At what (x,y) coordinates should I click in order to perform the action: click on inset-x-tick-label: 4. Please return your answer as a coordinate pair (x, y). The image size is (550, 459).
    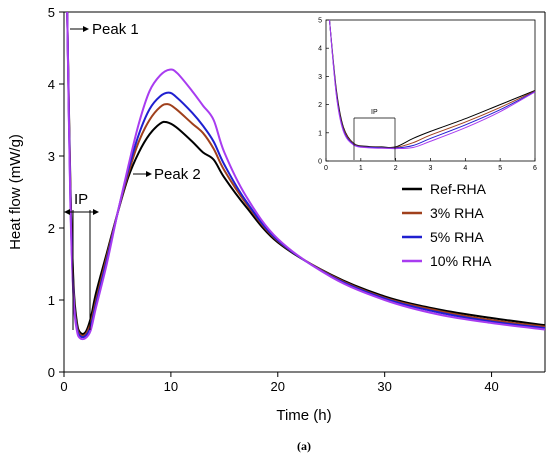
    Looking at the image, I should click on (465, 168).